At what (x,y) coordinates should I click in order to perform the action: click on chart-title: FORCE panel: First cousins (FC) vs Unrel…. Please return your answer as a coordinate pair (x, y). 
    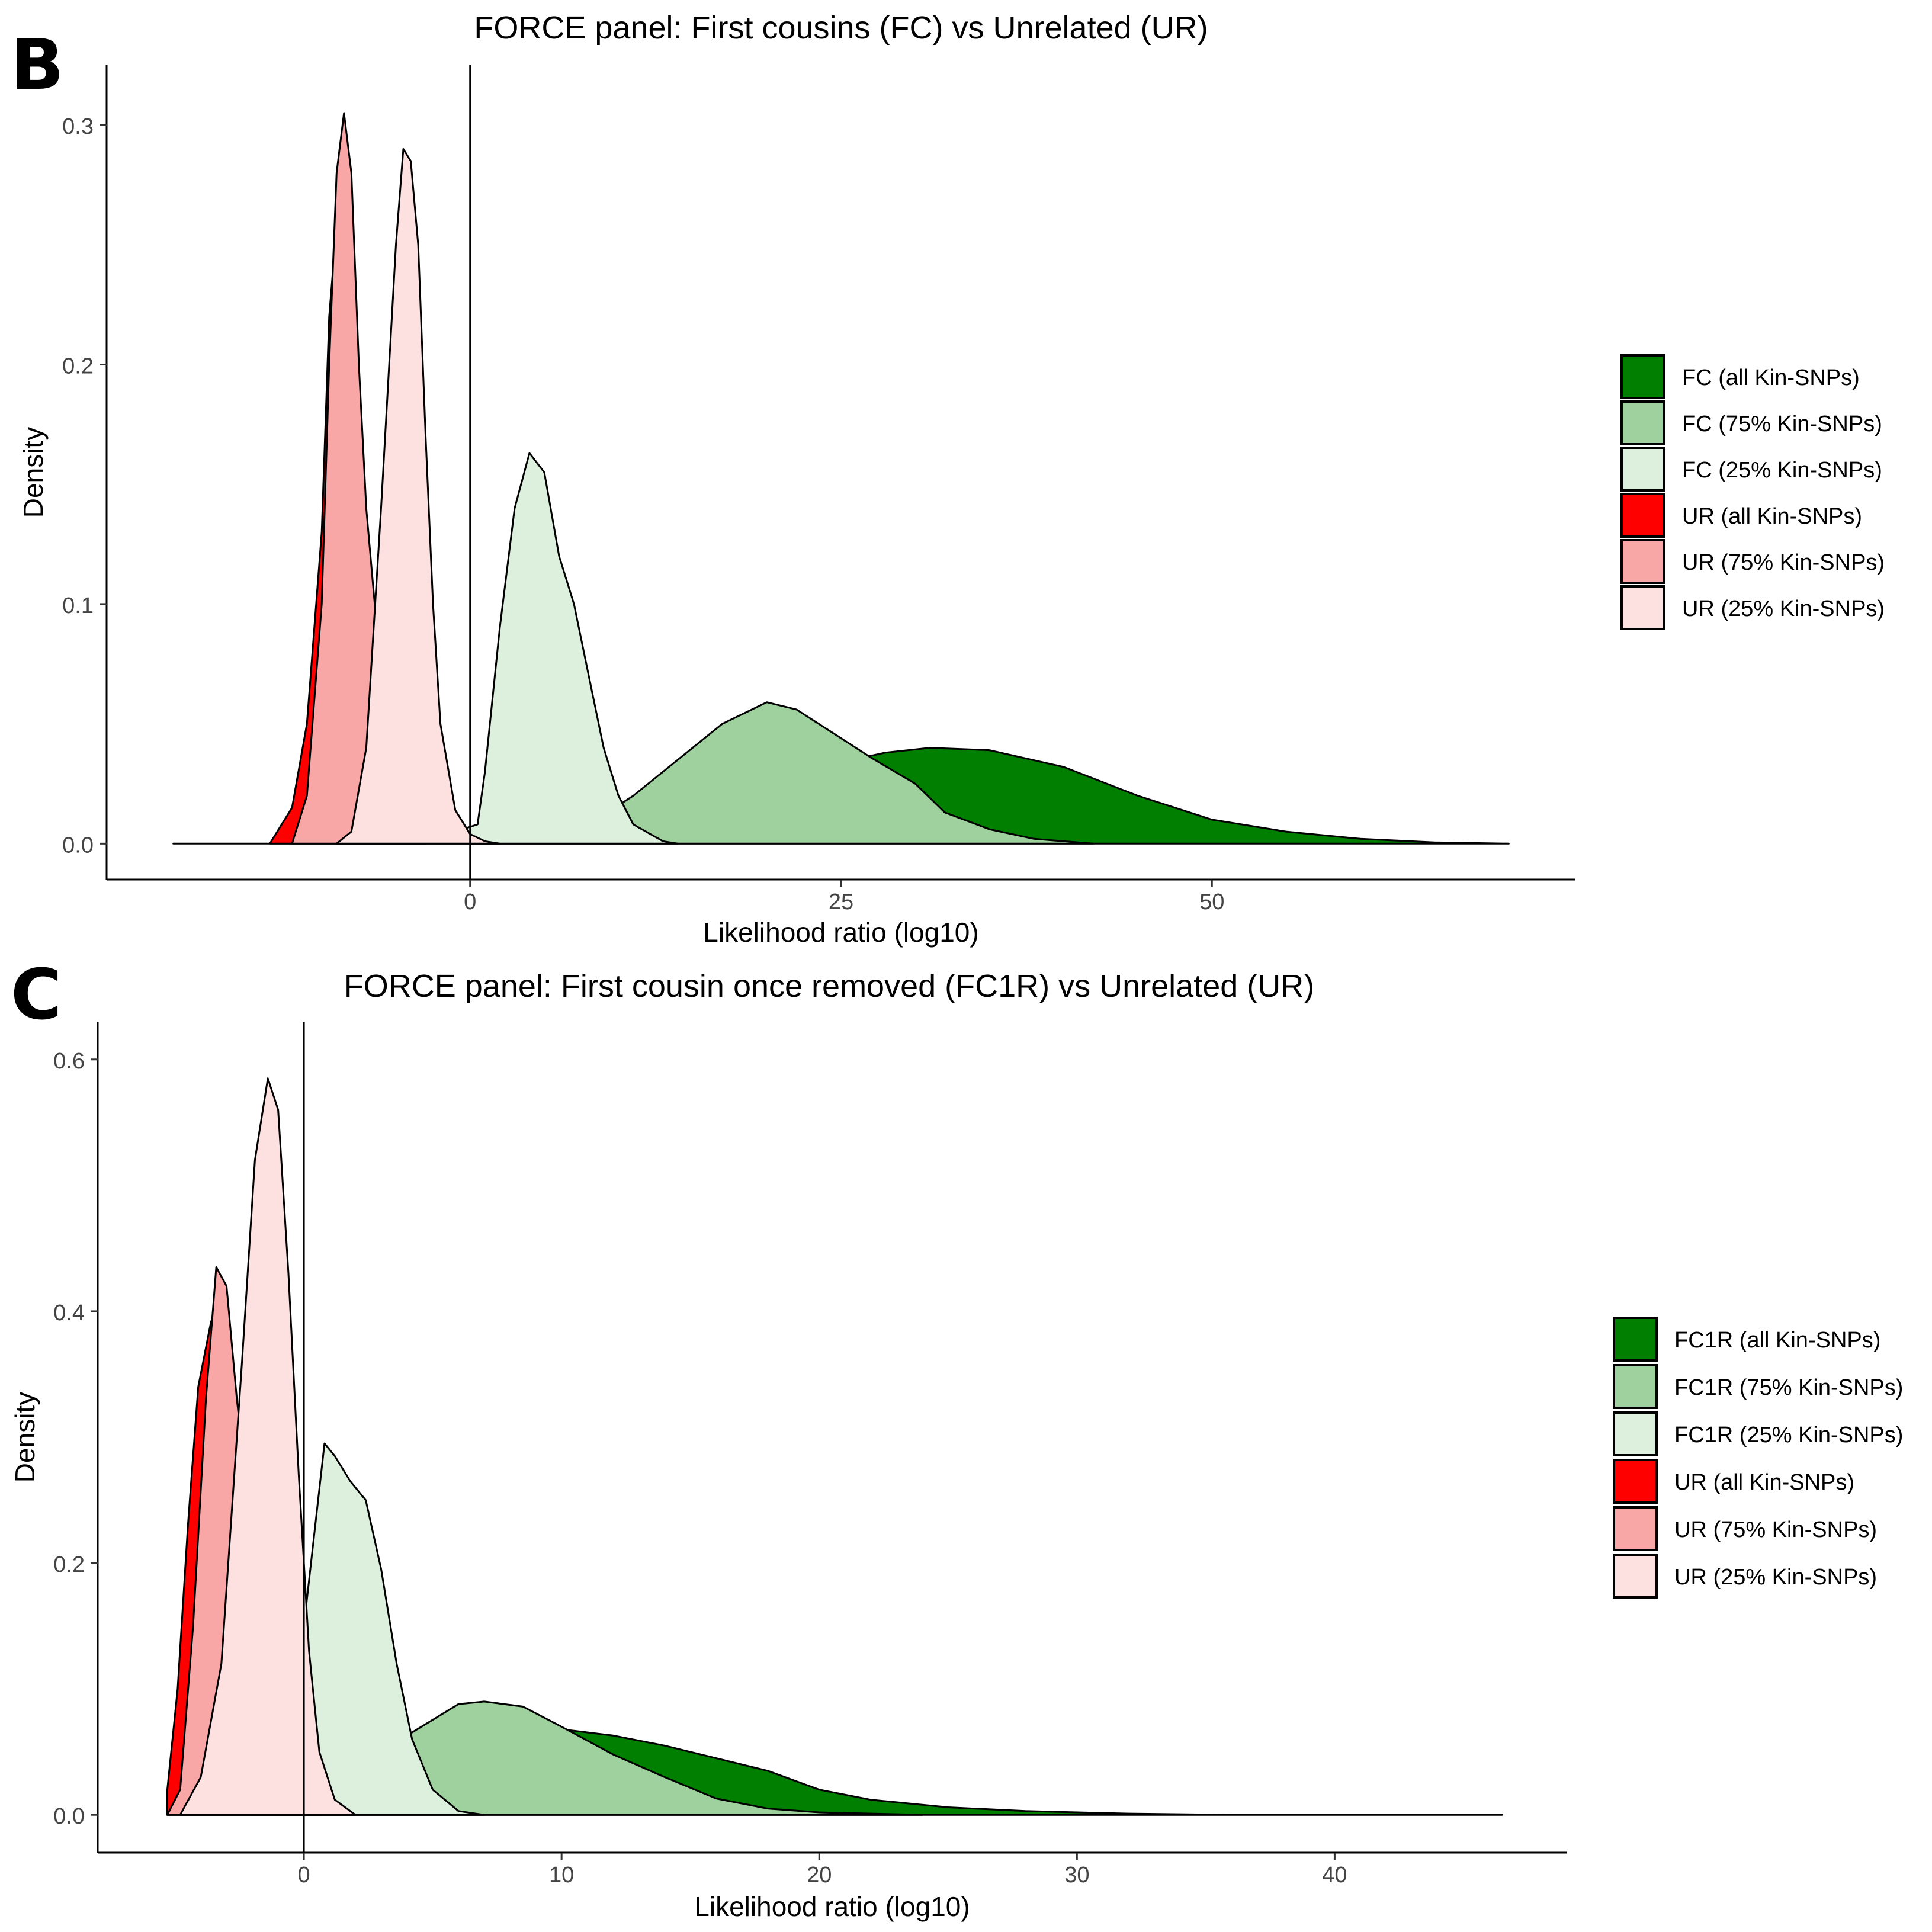
    Looking at the image, I should click on (841, 28).